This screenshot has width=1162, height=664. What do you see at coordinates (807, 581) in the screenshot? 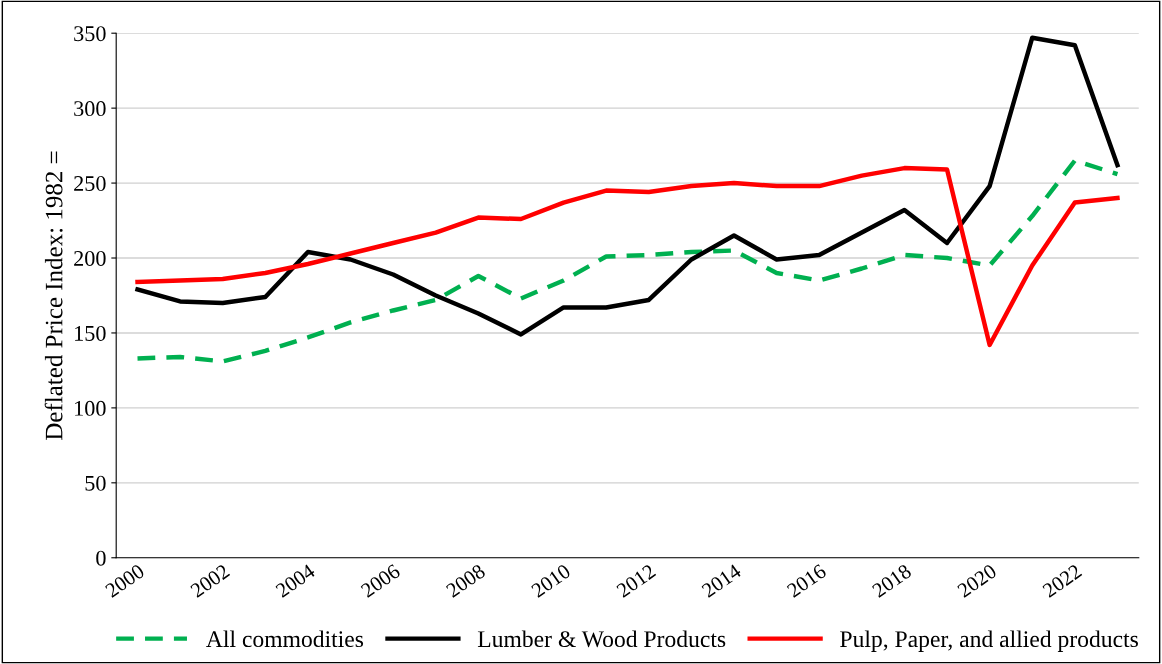
I see `x-tick-label: 2016` at bounding box center [807, 581].